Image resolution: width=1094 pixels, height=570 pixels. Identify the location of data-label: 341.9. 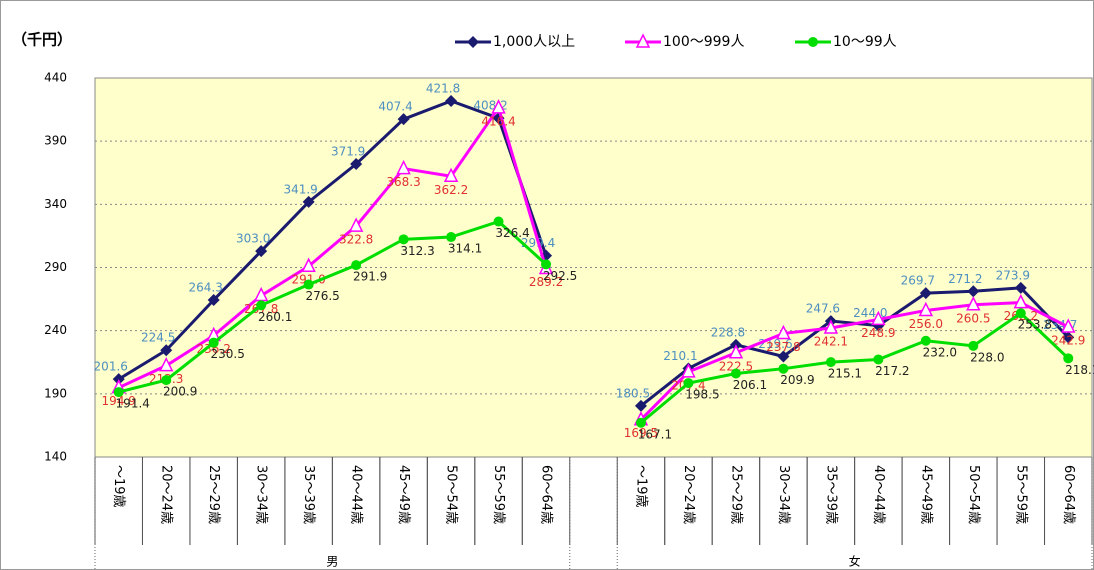
(300, 189).